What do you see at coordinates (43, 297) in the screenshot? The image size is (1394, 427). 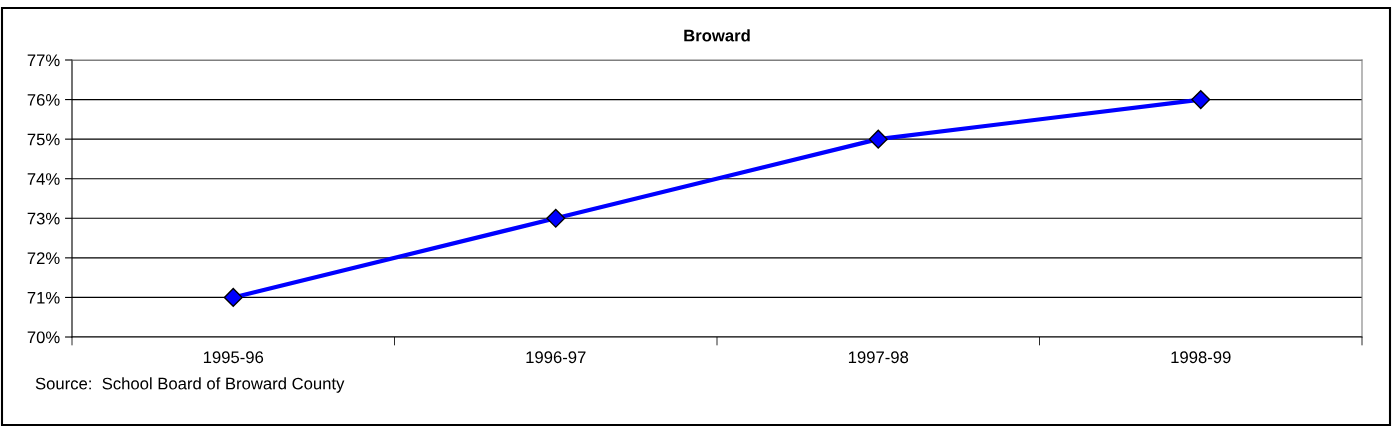 I see `y-tick-label: 71%` at bounding box center [43, 297].